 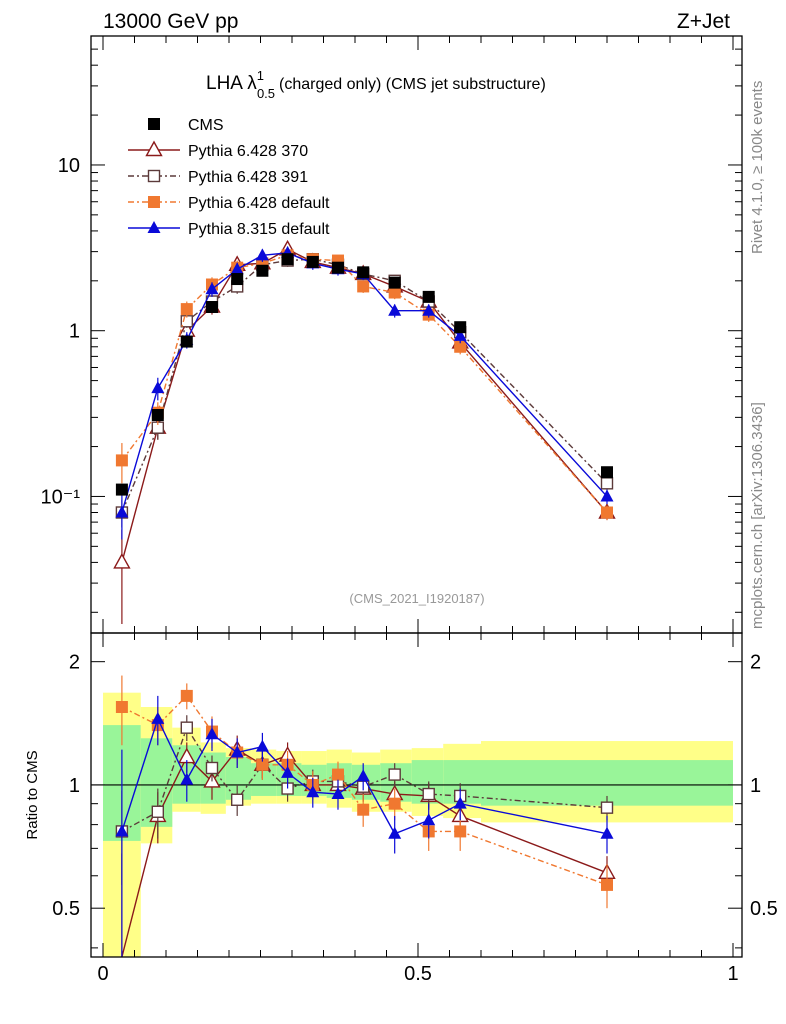 What do you see at coordinates (206, 125) in the screenshot?
I see `legend-label: CMS` at bounding box center [206, 125].